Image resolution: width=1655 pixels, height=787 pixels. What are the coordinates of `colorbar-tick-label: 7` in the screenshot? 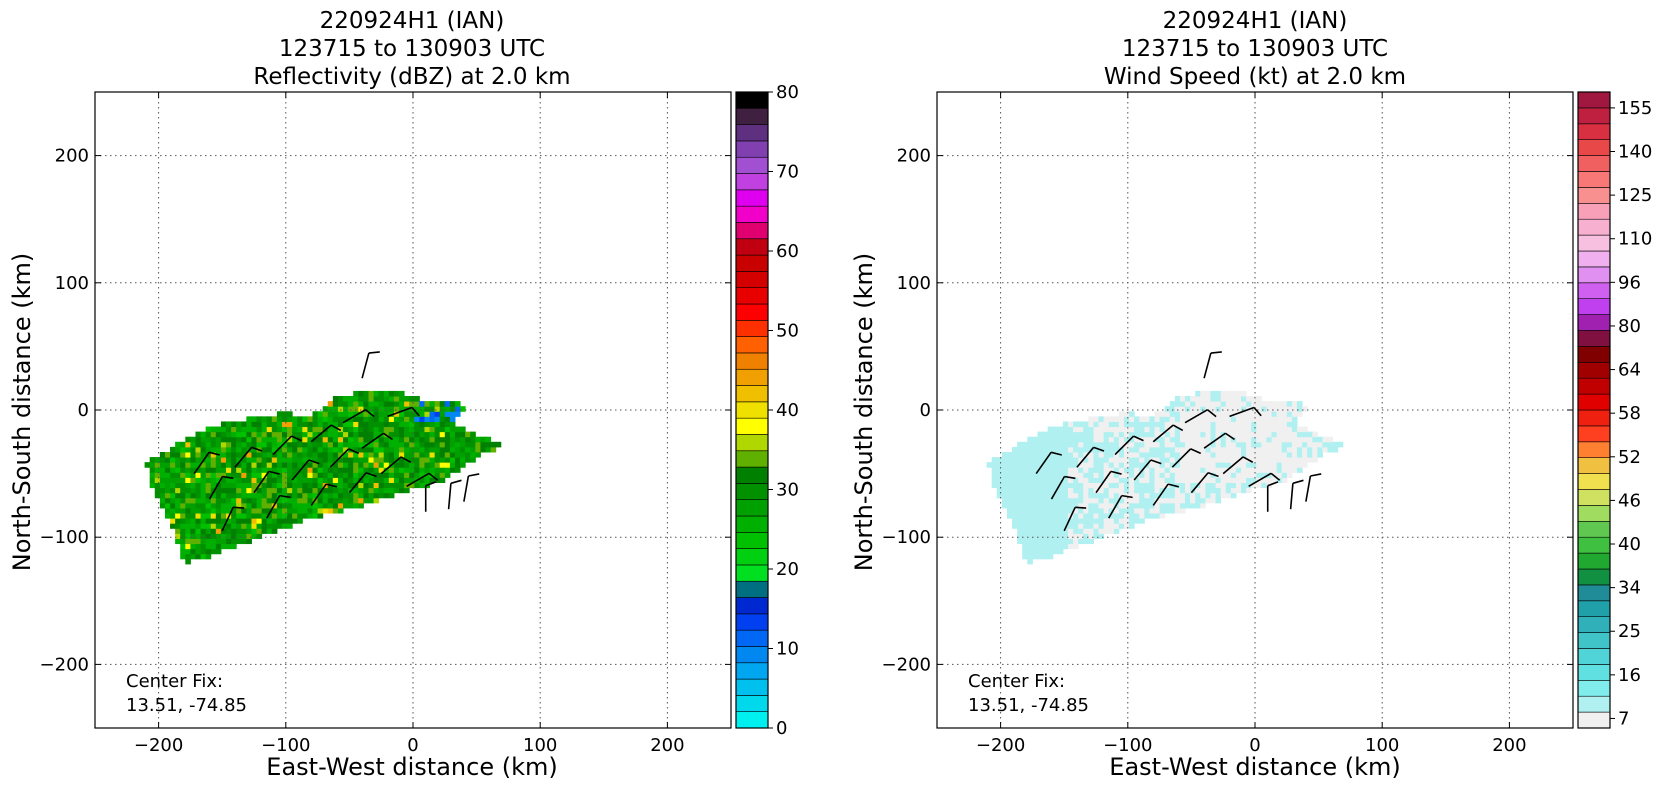 It's located at (1623, 718).